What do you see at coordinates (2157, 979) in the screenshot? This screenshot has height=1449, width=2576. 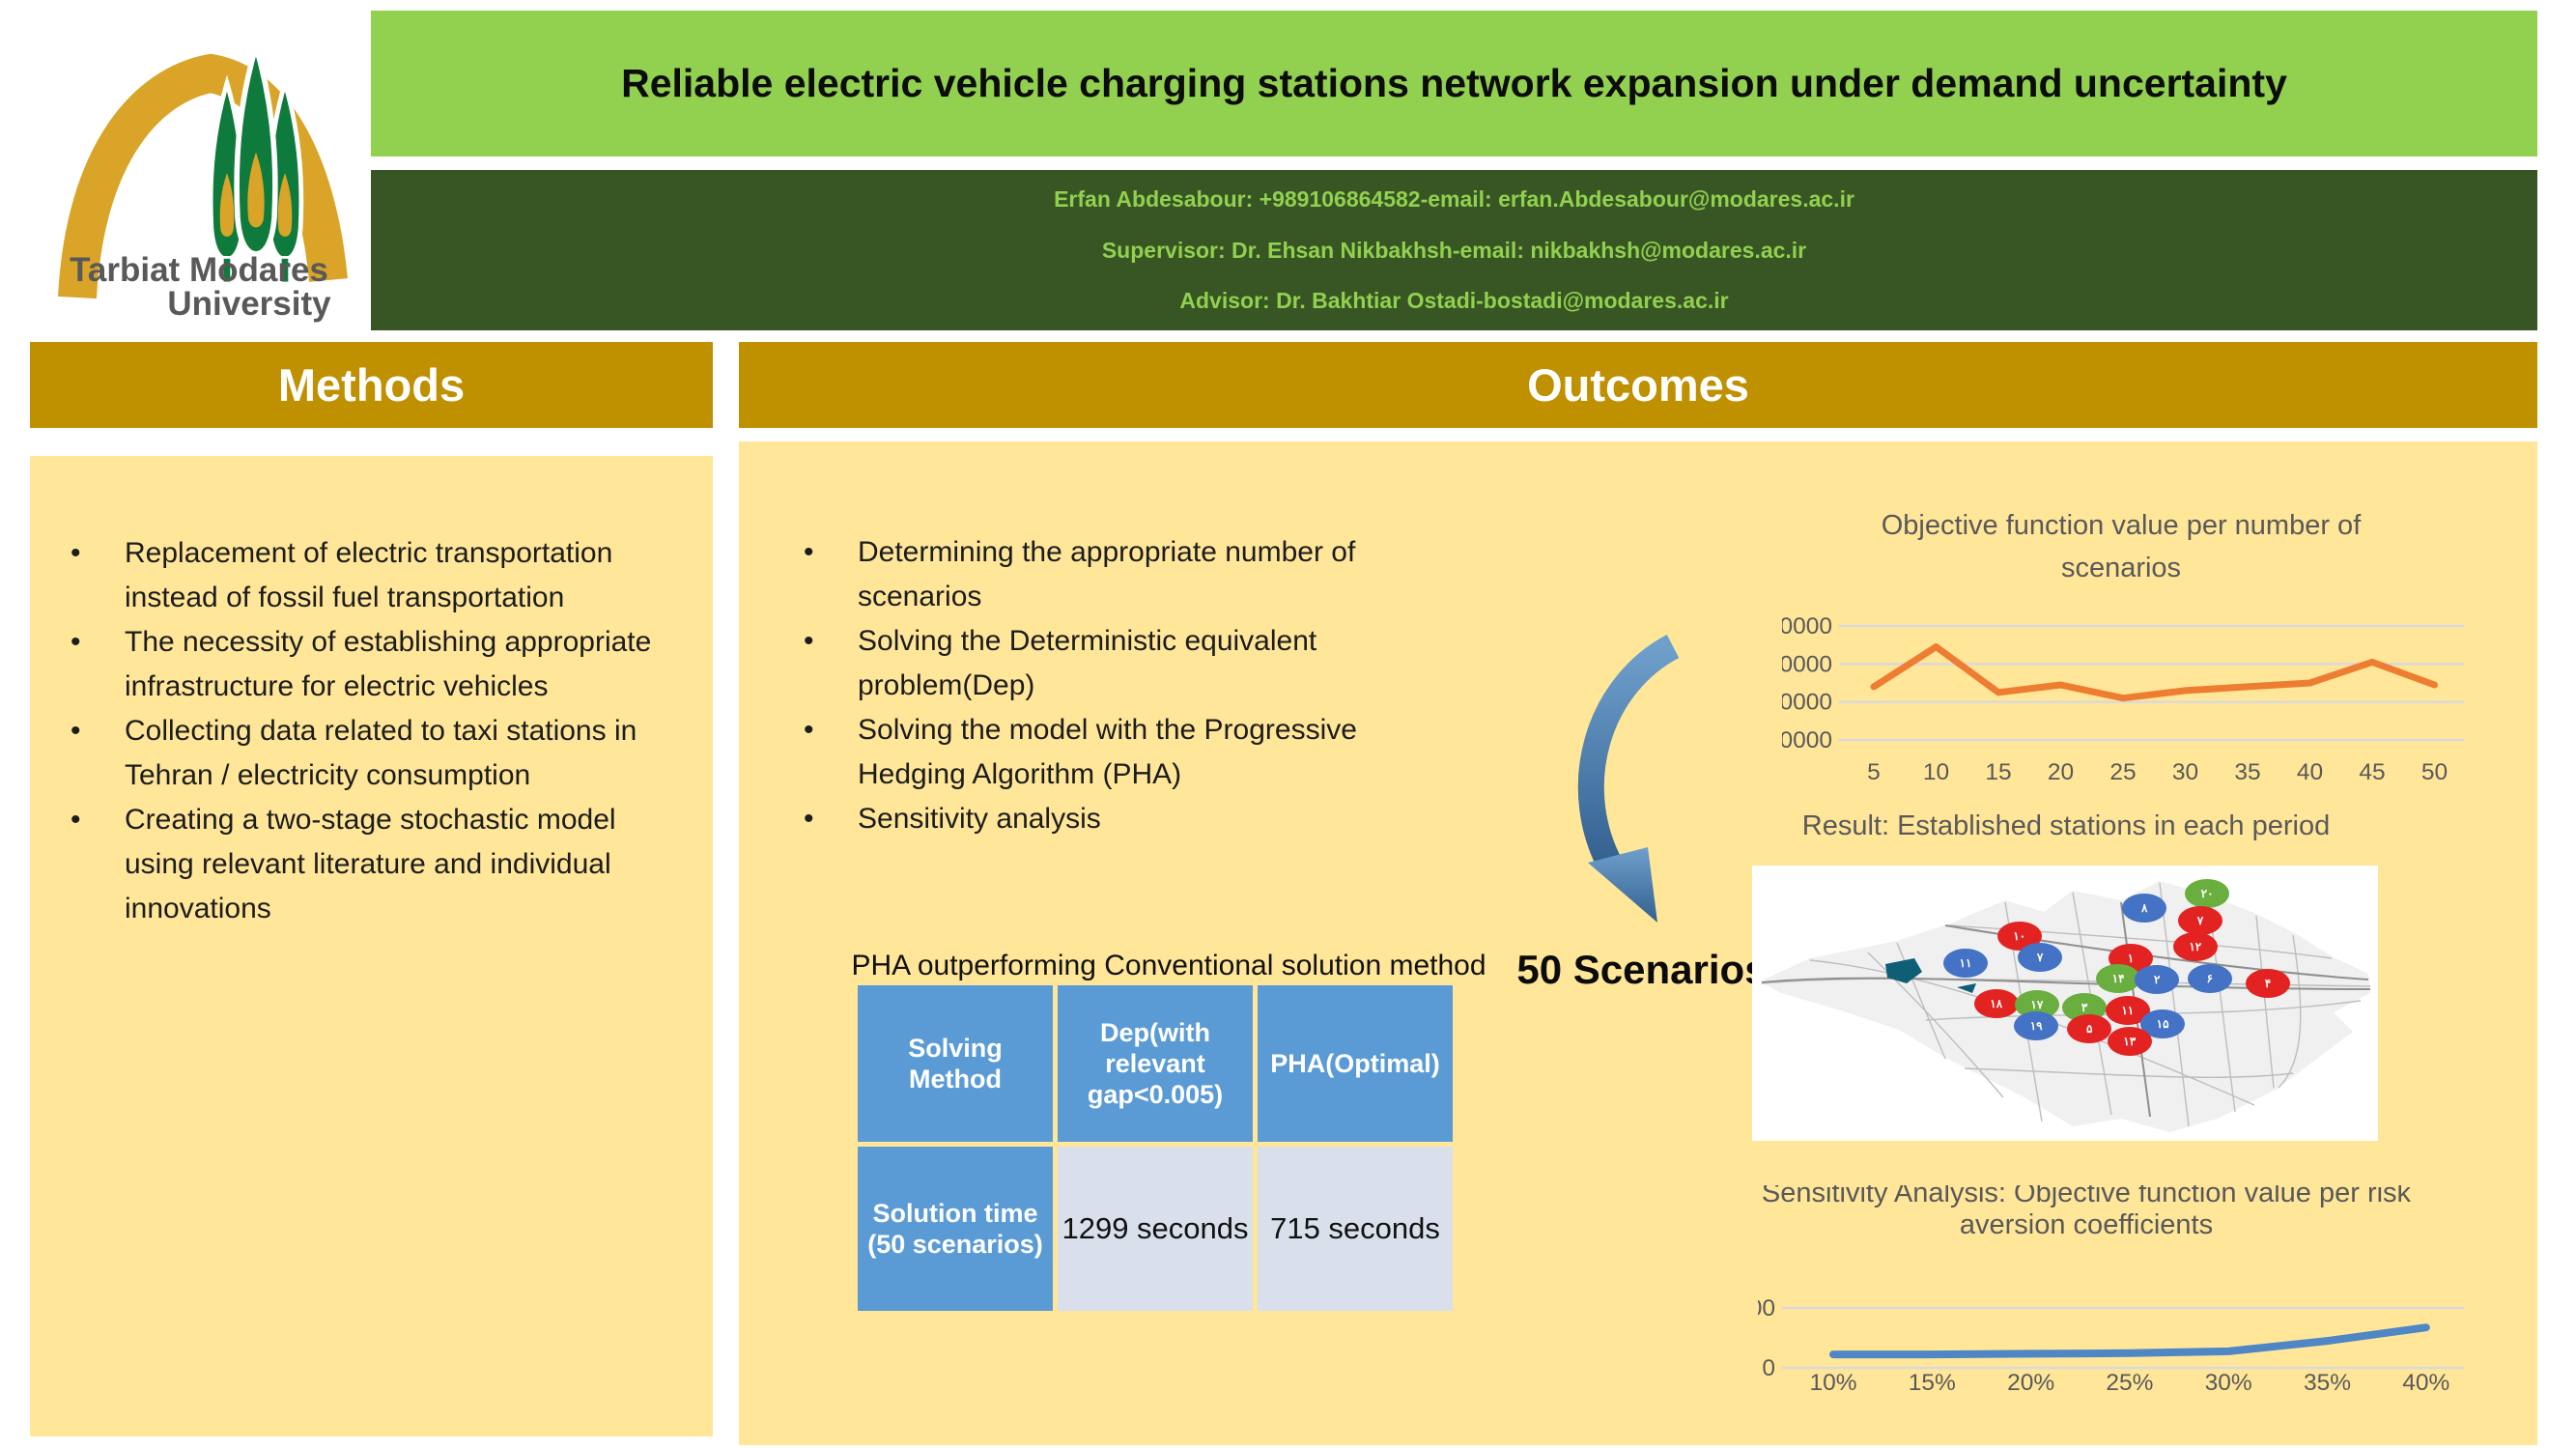 I see `station-marker: ۲` at bounding box center [2157, 979].